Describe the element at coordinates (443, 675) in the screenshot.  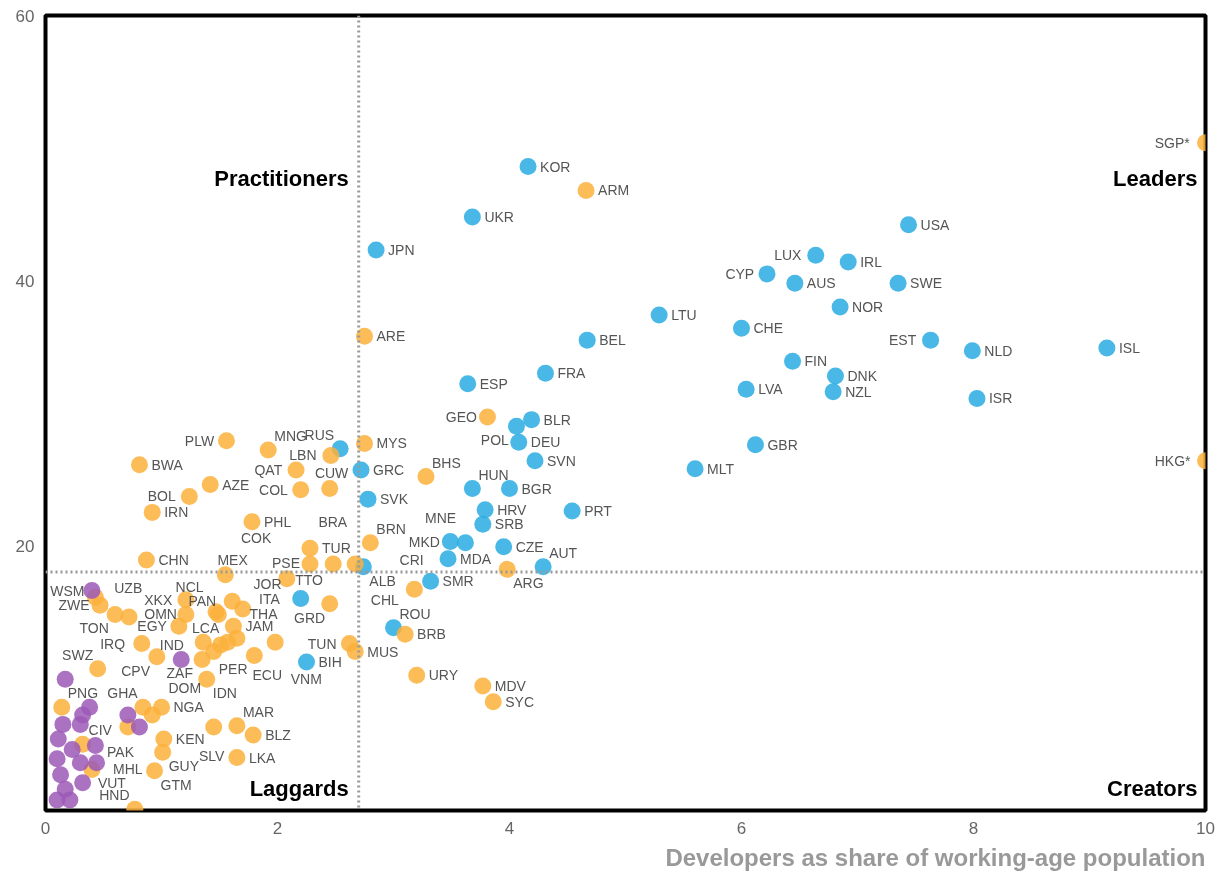
I see `annotation: URY` at that location.